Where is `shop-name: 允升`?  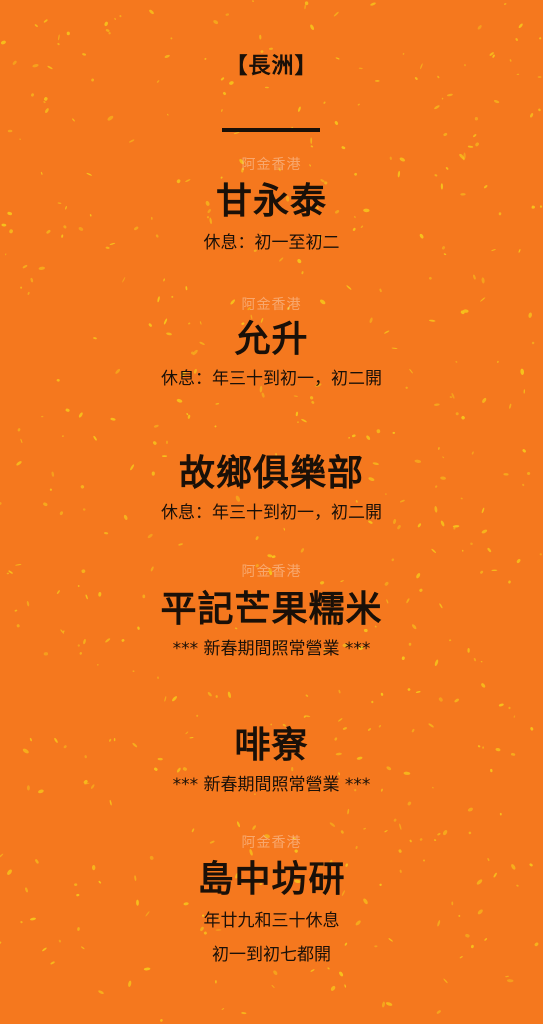
shop-name: 允升 is located at coordinates (271, 339).